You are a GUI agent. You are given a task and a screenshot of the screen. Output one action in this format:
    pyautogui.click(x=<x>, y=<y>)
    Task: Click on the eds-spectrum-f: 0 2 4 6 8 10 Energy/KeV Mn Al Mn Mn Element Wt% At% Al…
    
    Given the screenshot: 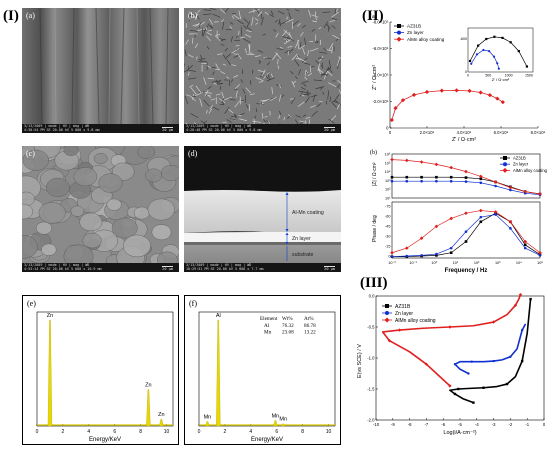 What is the action you would take?
    pyautogui.click(x=262, y=370)
    